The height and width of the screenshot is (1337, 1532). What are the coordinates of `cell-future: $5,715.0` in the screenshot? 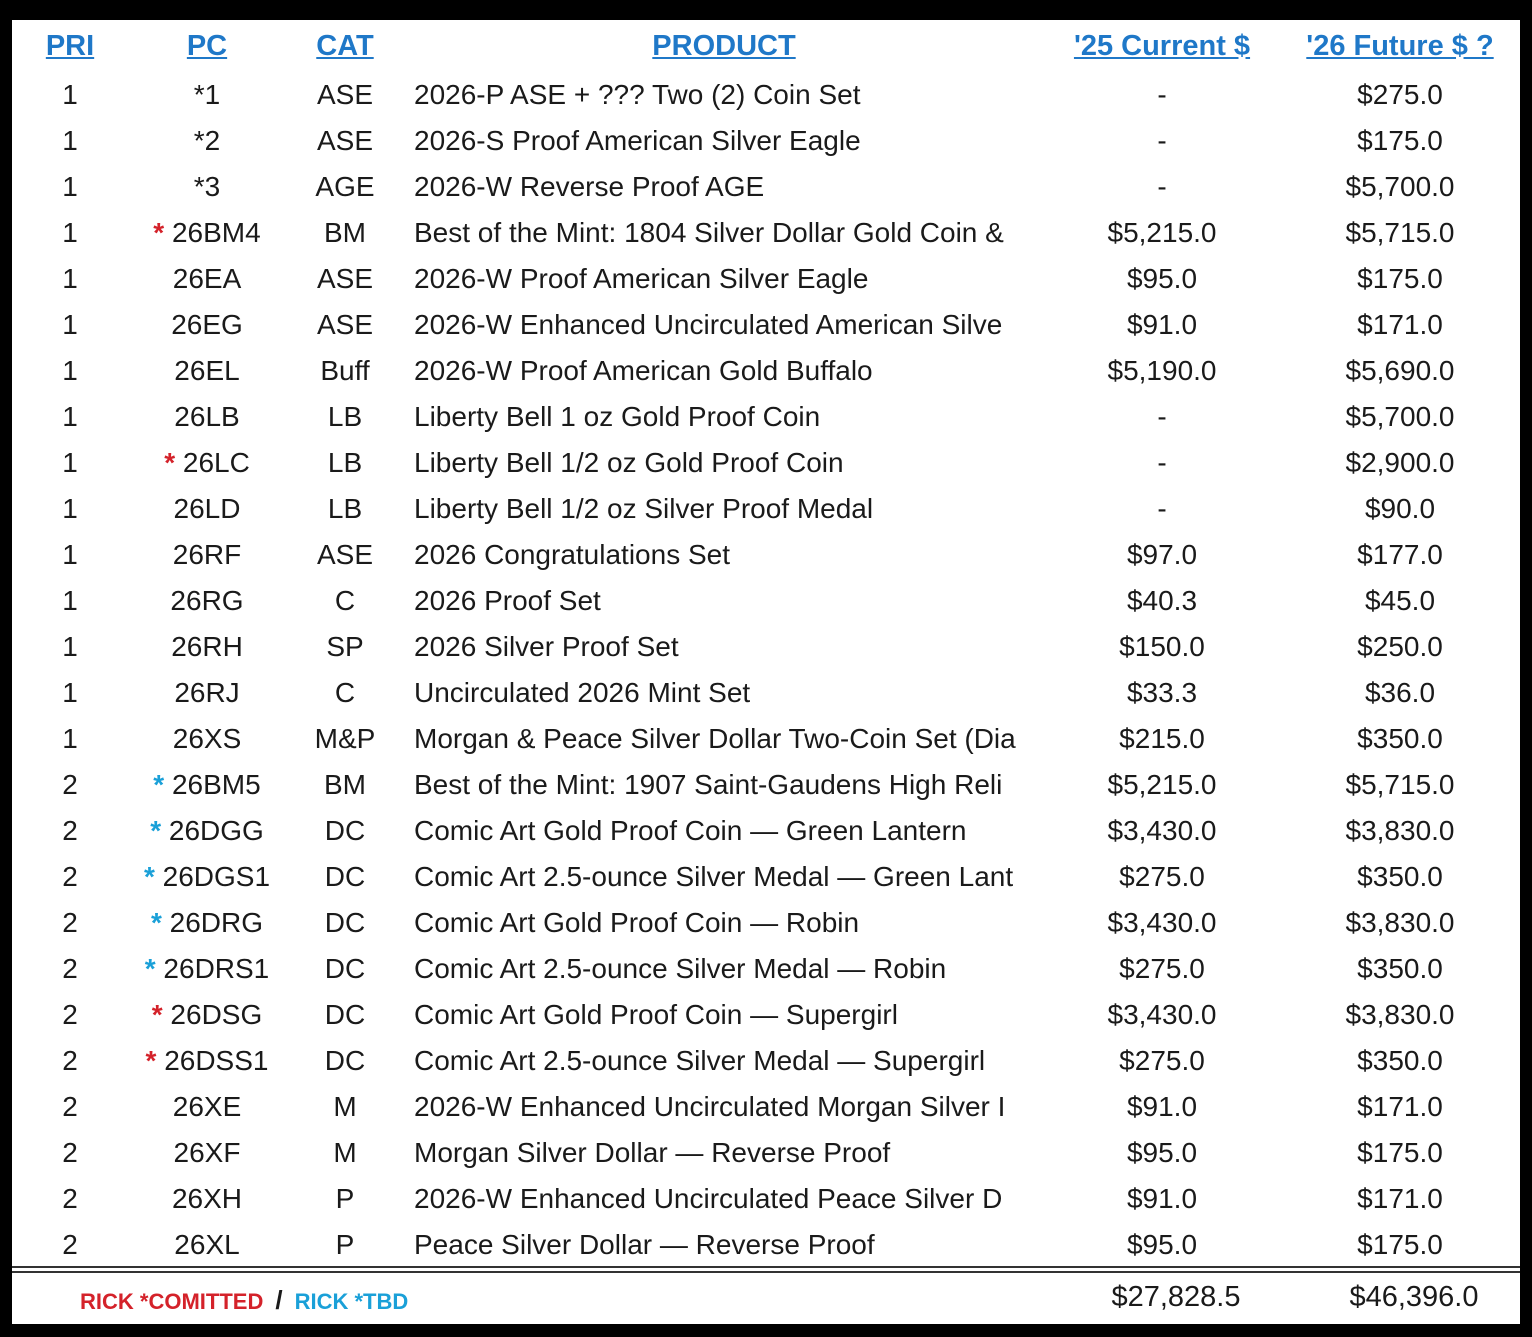 It's located at (1400, 232).